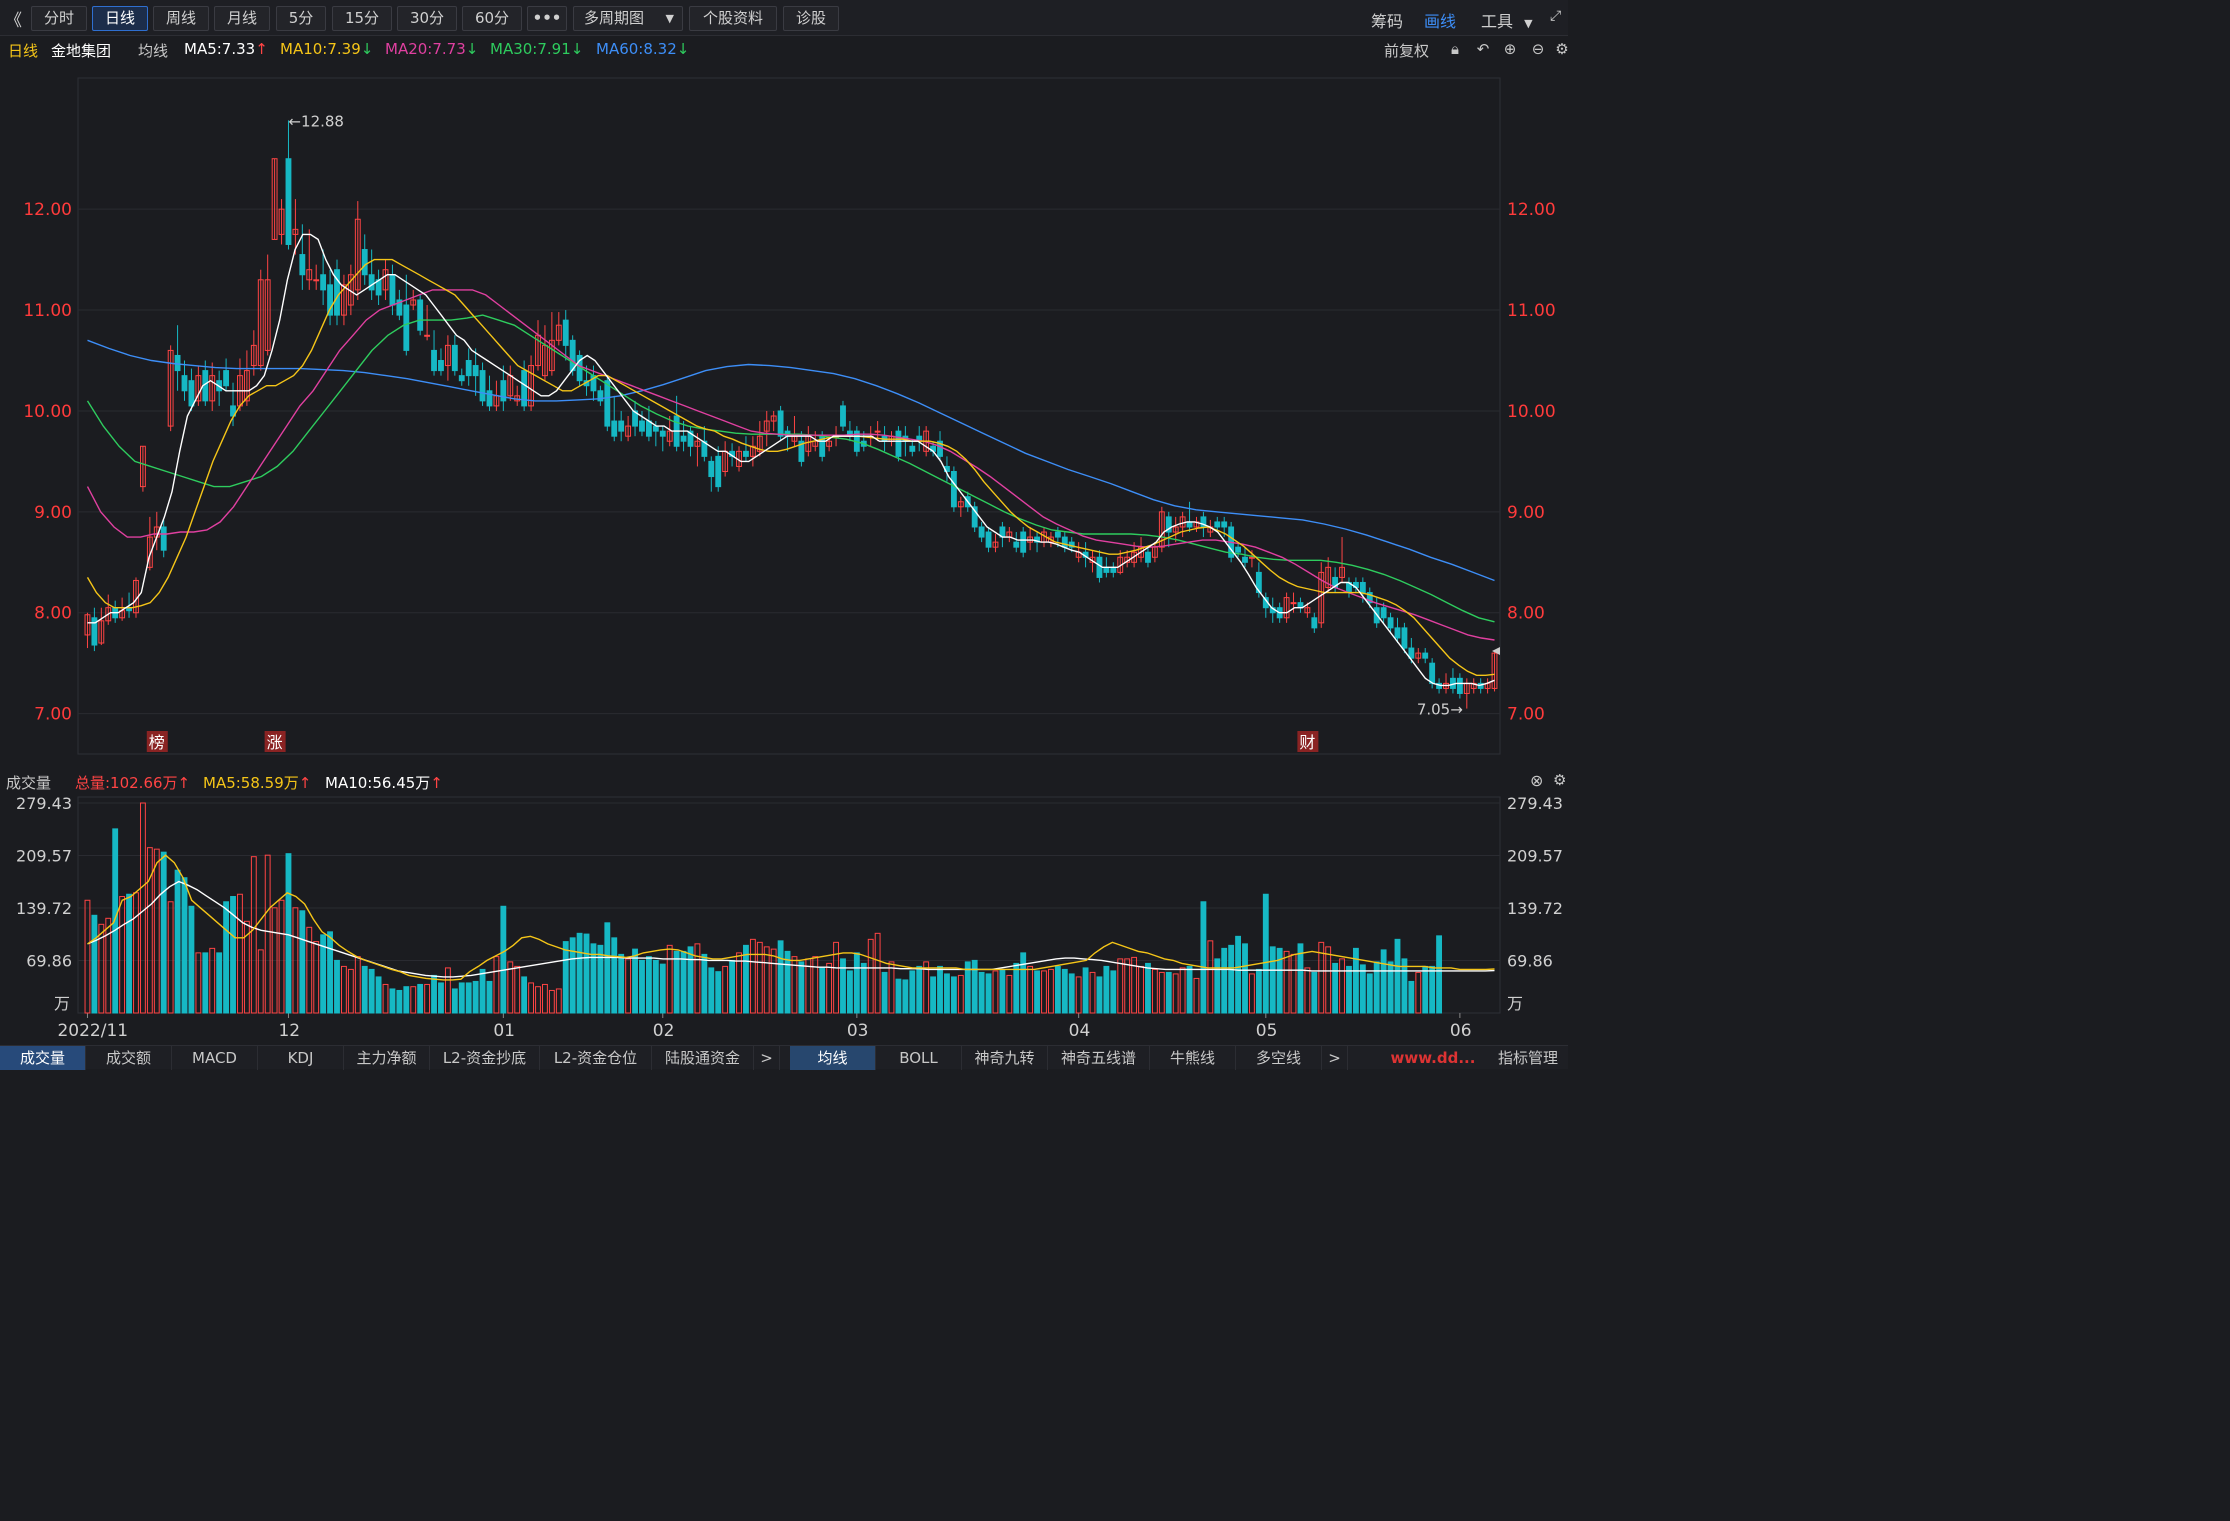 Image resolution: width=2230 pixels, height=1521 pixels. I want to click on multi-period-label: 多周期图, so click(614, 18).